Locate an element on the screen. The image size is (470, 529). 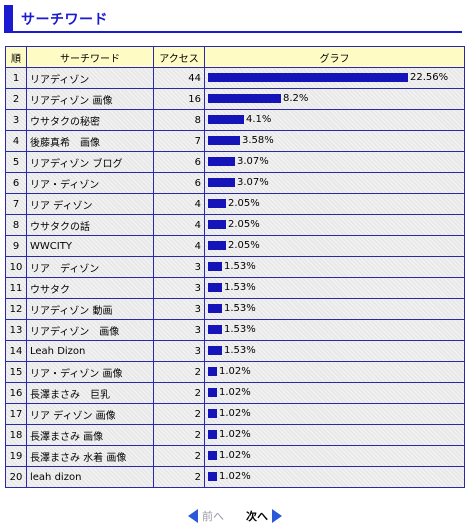
pagination: 前へ 次へ is located at coordinates (235, 517).